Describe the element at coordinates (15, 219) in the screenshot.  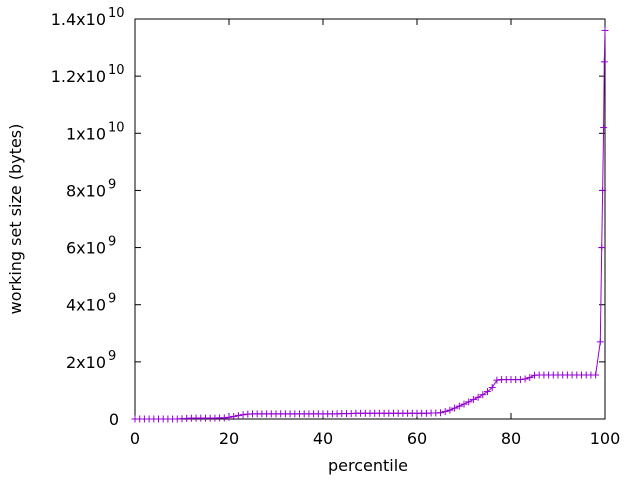
I see `y-axis-label: working set size (bytes)` at that location.